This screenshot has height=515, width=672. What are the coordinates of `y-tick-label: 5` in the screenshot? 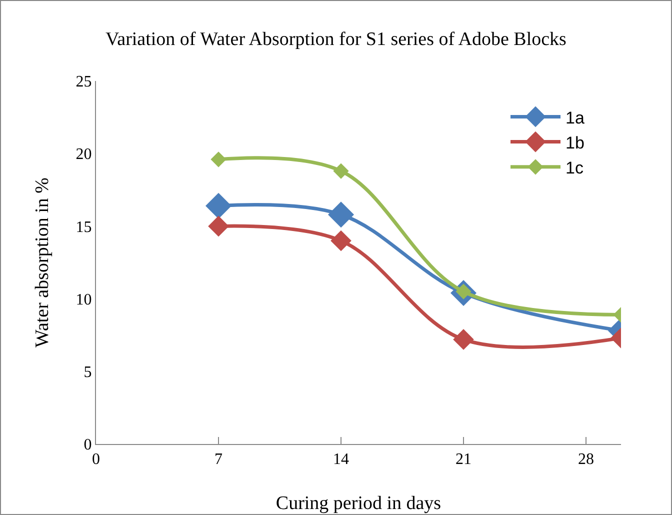 It's located at (88, 372).